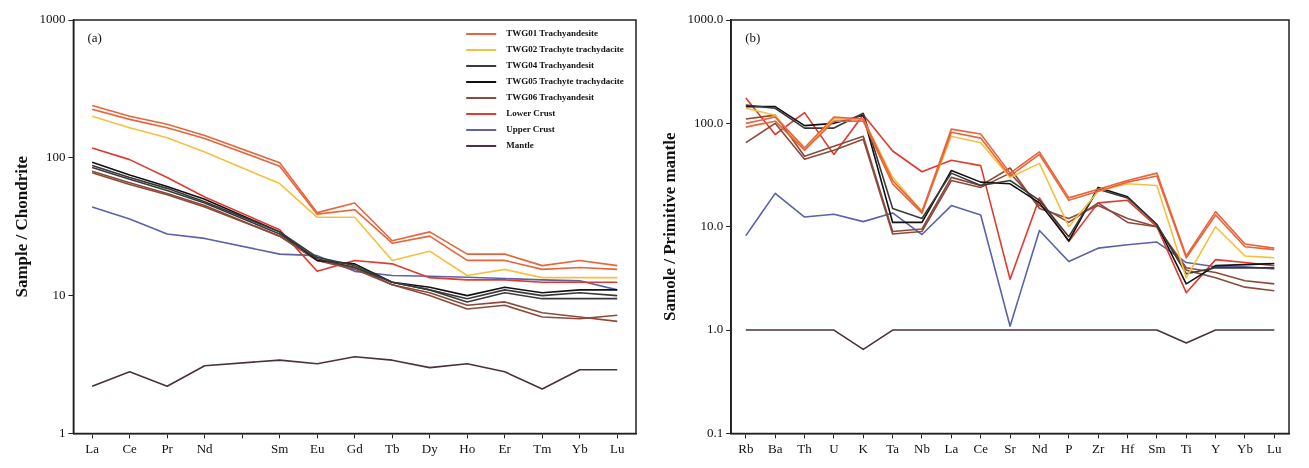 The height and width of the screenshot is (468, 1309). Describe the element at coordinates (715, 329) in the screenshot. I see `y-tick-label: 1.0` at that location.